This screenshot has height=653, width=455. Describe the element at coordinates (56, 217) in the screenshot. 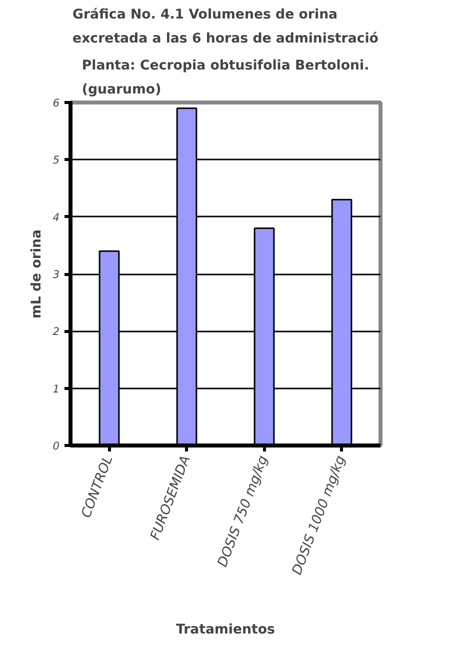

I see `y-tick-label: 4` at that location.